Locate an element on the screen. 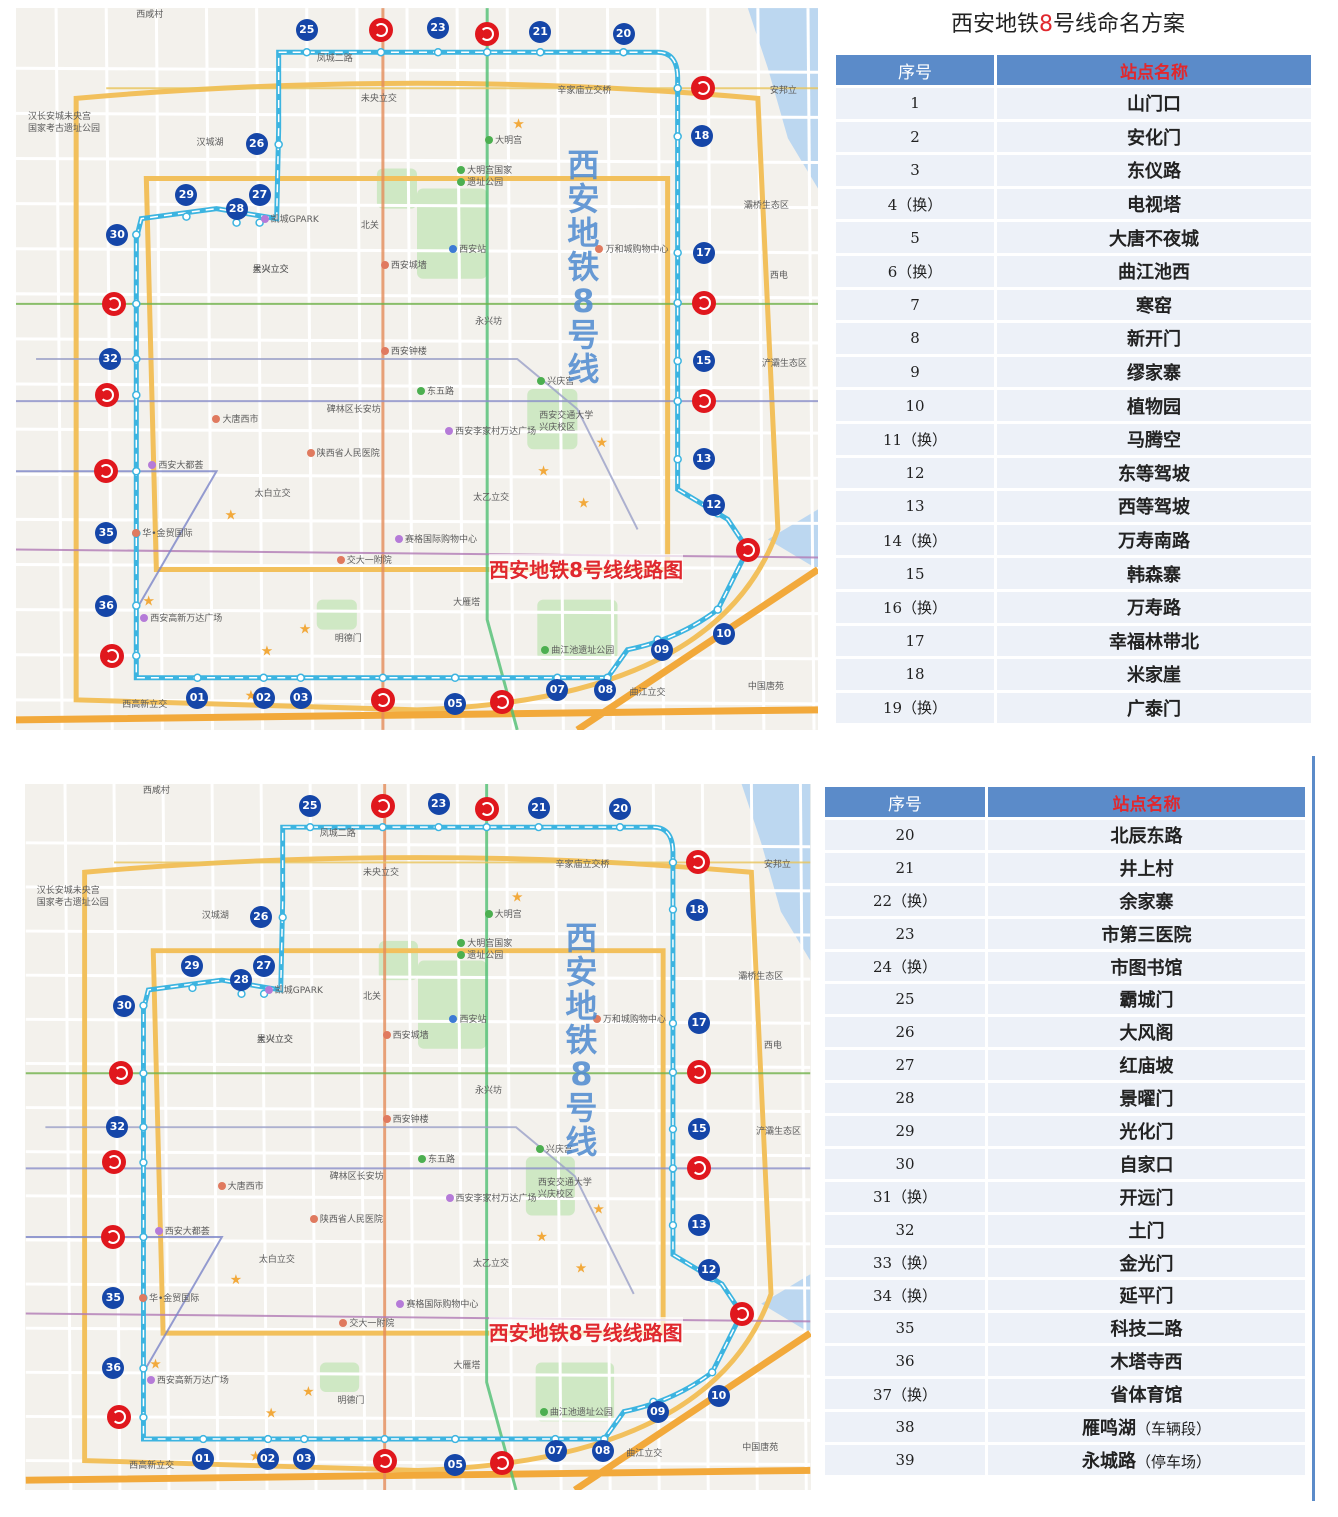  station-name: 大风阁 is located at coordinates (1146, 1034).